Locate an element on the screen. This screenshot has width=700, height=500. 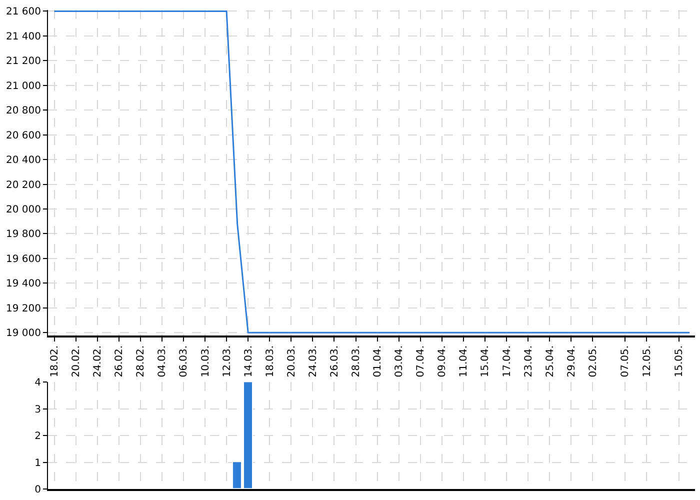
y-tick-label: 1 is located at coordinates (37, 463).